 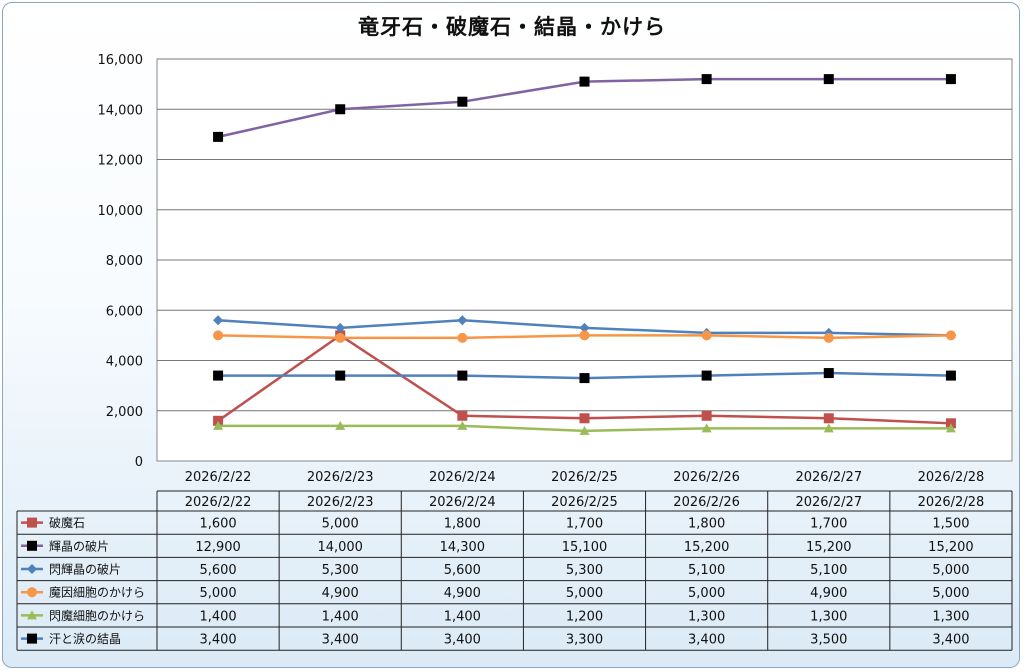 What do you see at coordinates (828, 593) in the screenshot?
I see `table-cell: 4,900` at bounding box center [828, 593].